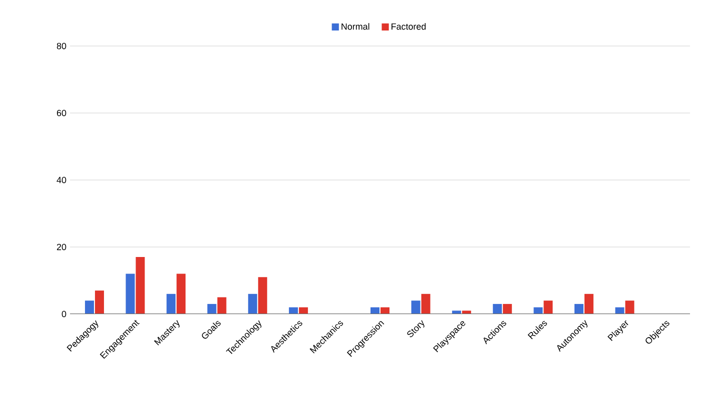  What do you see at coordinates (61, 247) in the screenshot?
I see `y-tick-label: 20` at bounding box center [61, 247].